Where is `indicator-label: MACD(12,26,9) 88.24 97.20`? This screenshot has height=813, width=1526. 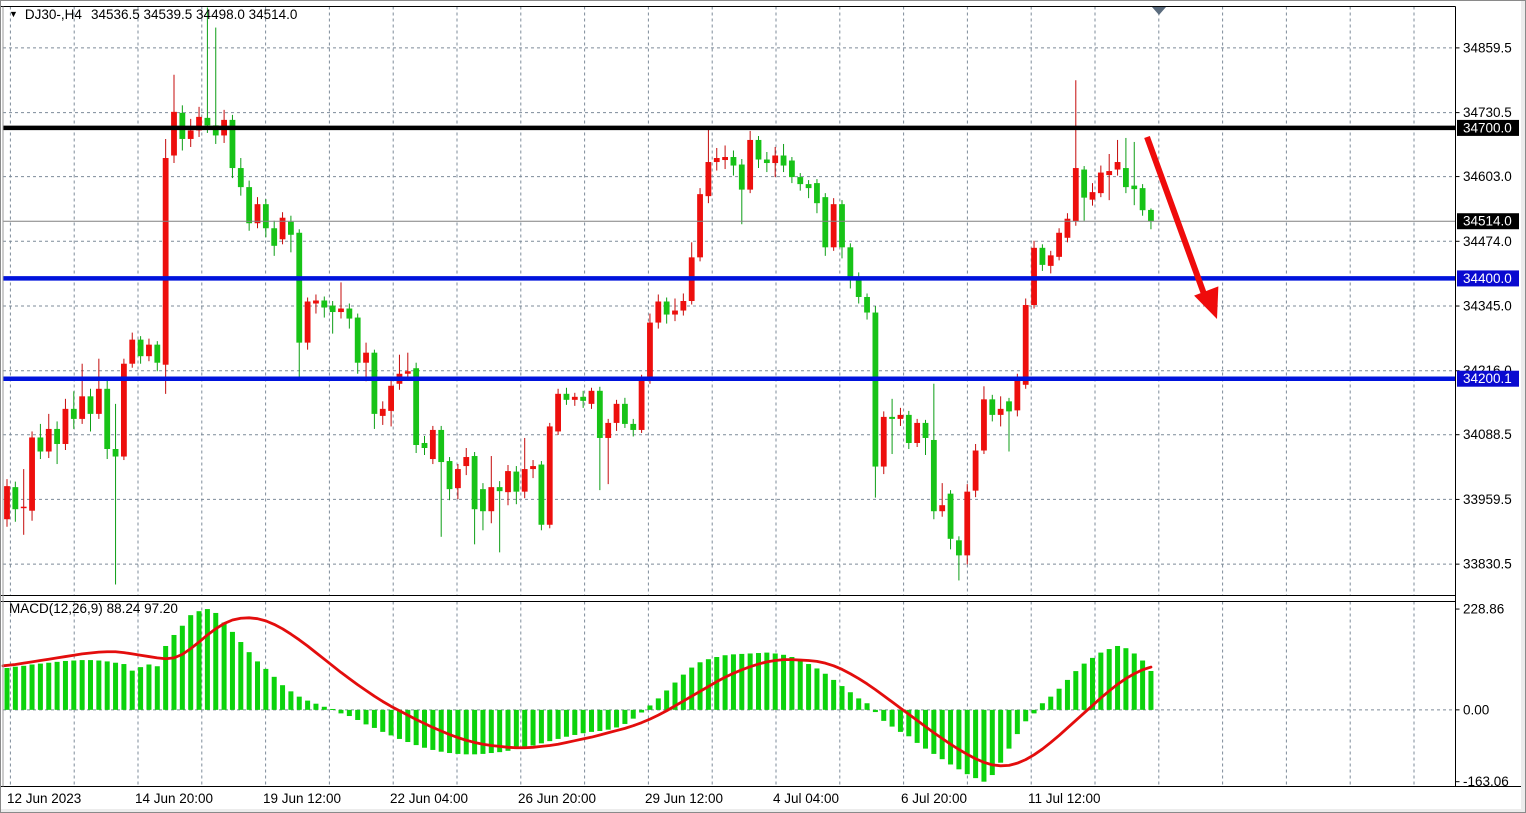 indicator-label: MACD(12,26,9) 88.24 97.20 is located at coordinates (93, 608).